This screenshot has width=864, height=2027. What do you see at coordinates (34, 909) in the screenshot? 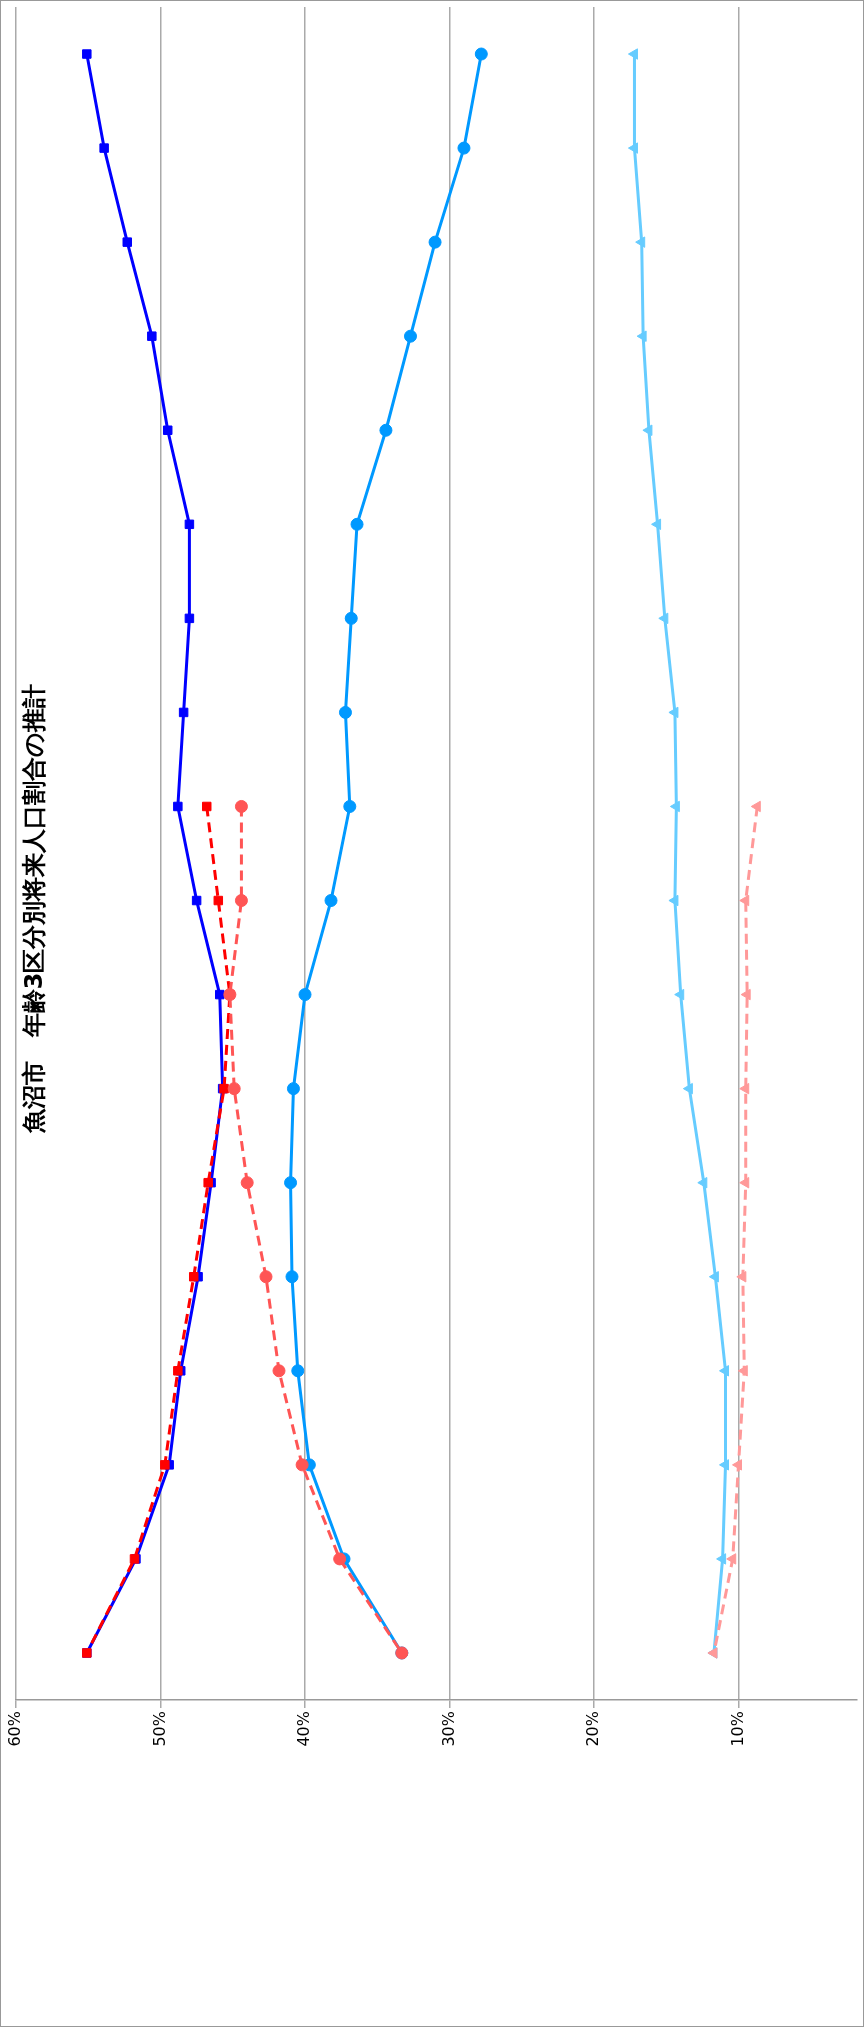
I see `text: 魚沼市 年齢3区分別将来人口割合の推計` at bounding box center [34, 909].